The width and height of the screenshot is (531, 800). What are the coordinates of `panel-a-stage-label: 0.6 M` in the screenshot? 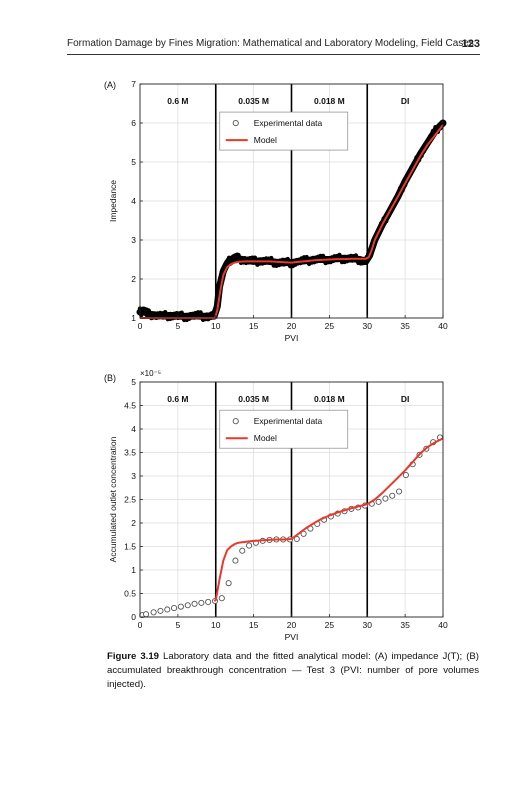 It's located at (177, 101).